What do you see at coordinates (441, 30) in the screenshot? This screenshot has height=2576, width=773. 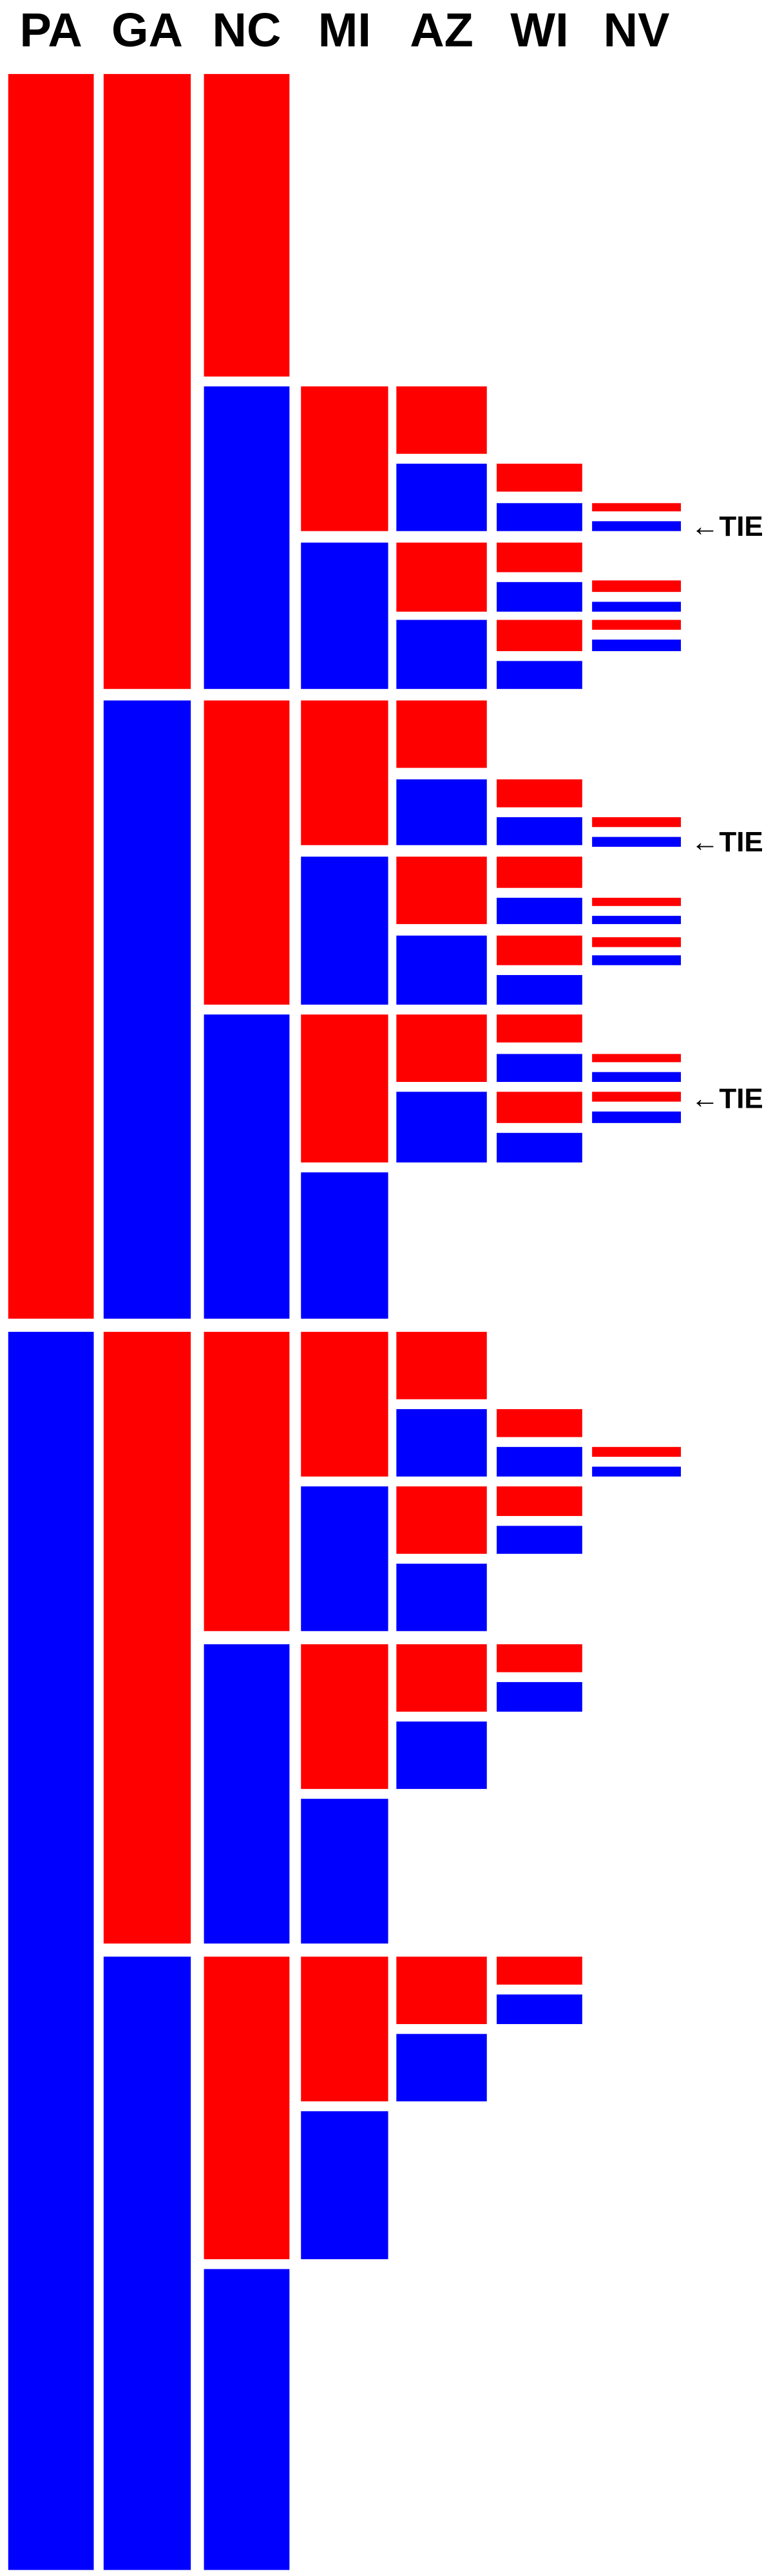 I see `column-header: AZ` at bounding box center [441, 30].